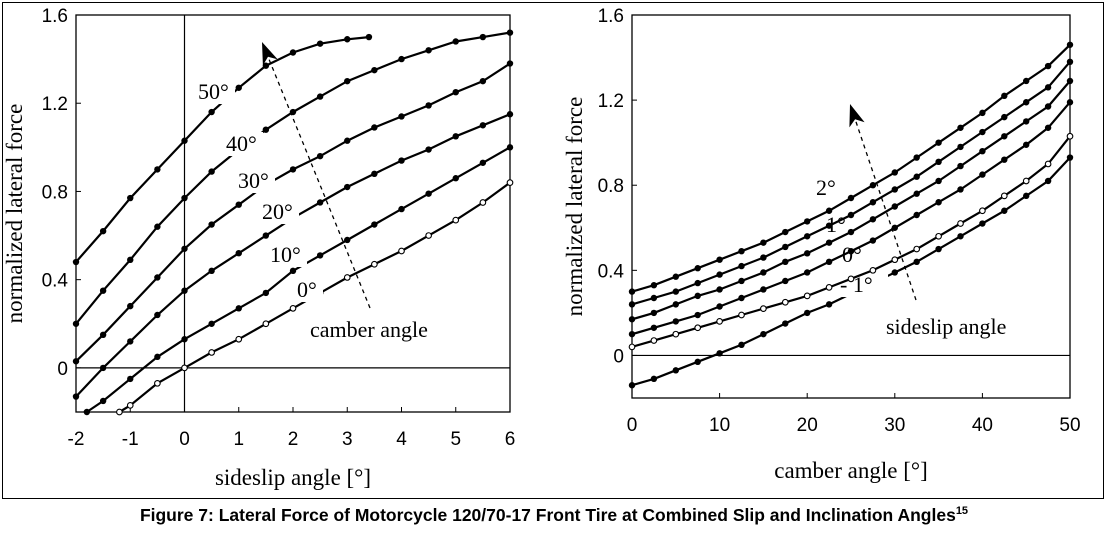  I want to click on y-tick-label: 0.8, so click(611, 186).